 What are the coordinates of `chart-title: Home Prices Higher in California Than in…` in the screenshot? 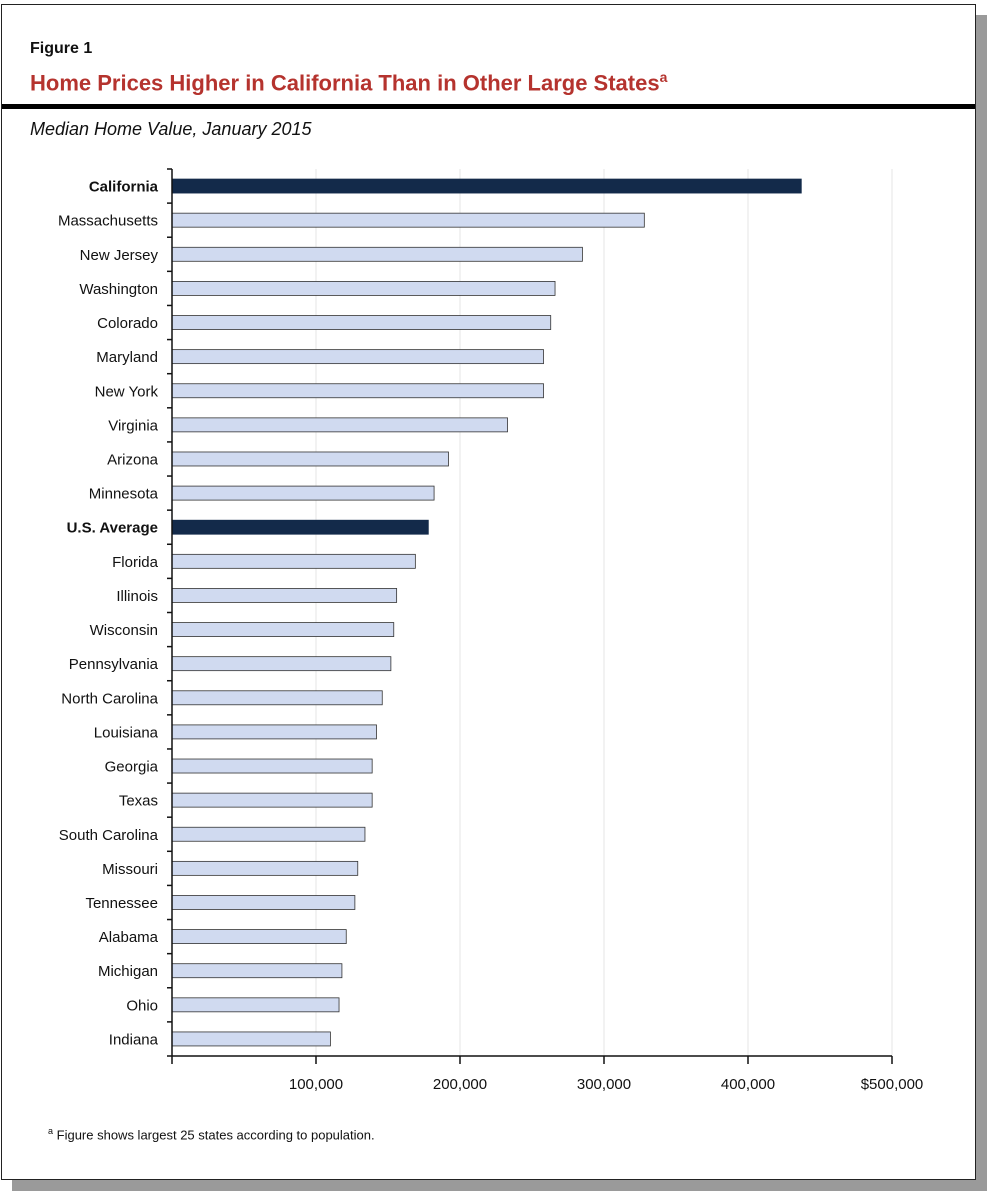 It's located at (348, 82).